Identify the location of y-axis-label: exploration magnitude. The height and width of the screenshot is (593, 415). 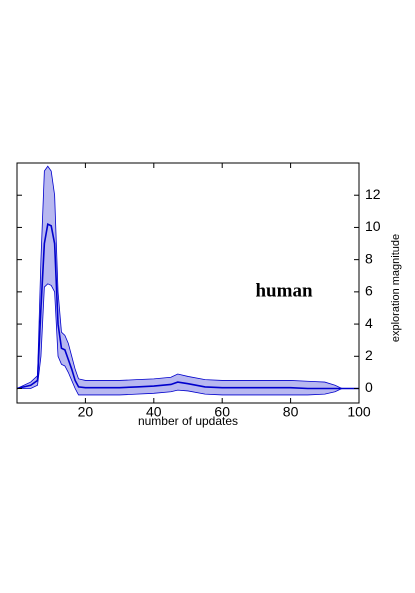
(396, 288).